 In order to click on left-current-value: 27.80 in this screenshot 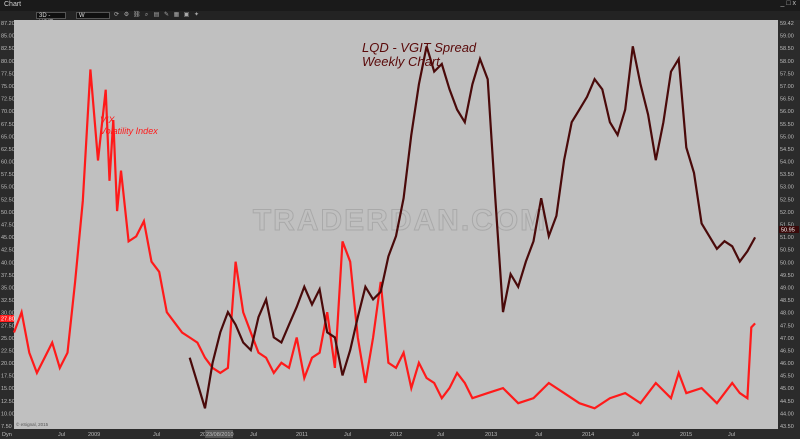, I will do `click(8, 320)`.